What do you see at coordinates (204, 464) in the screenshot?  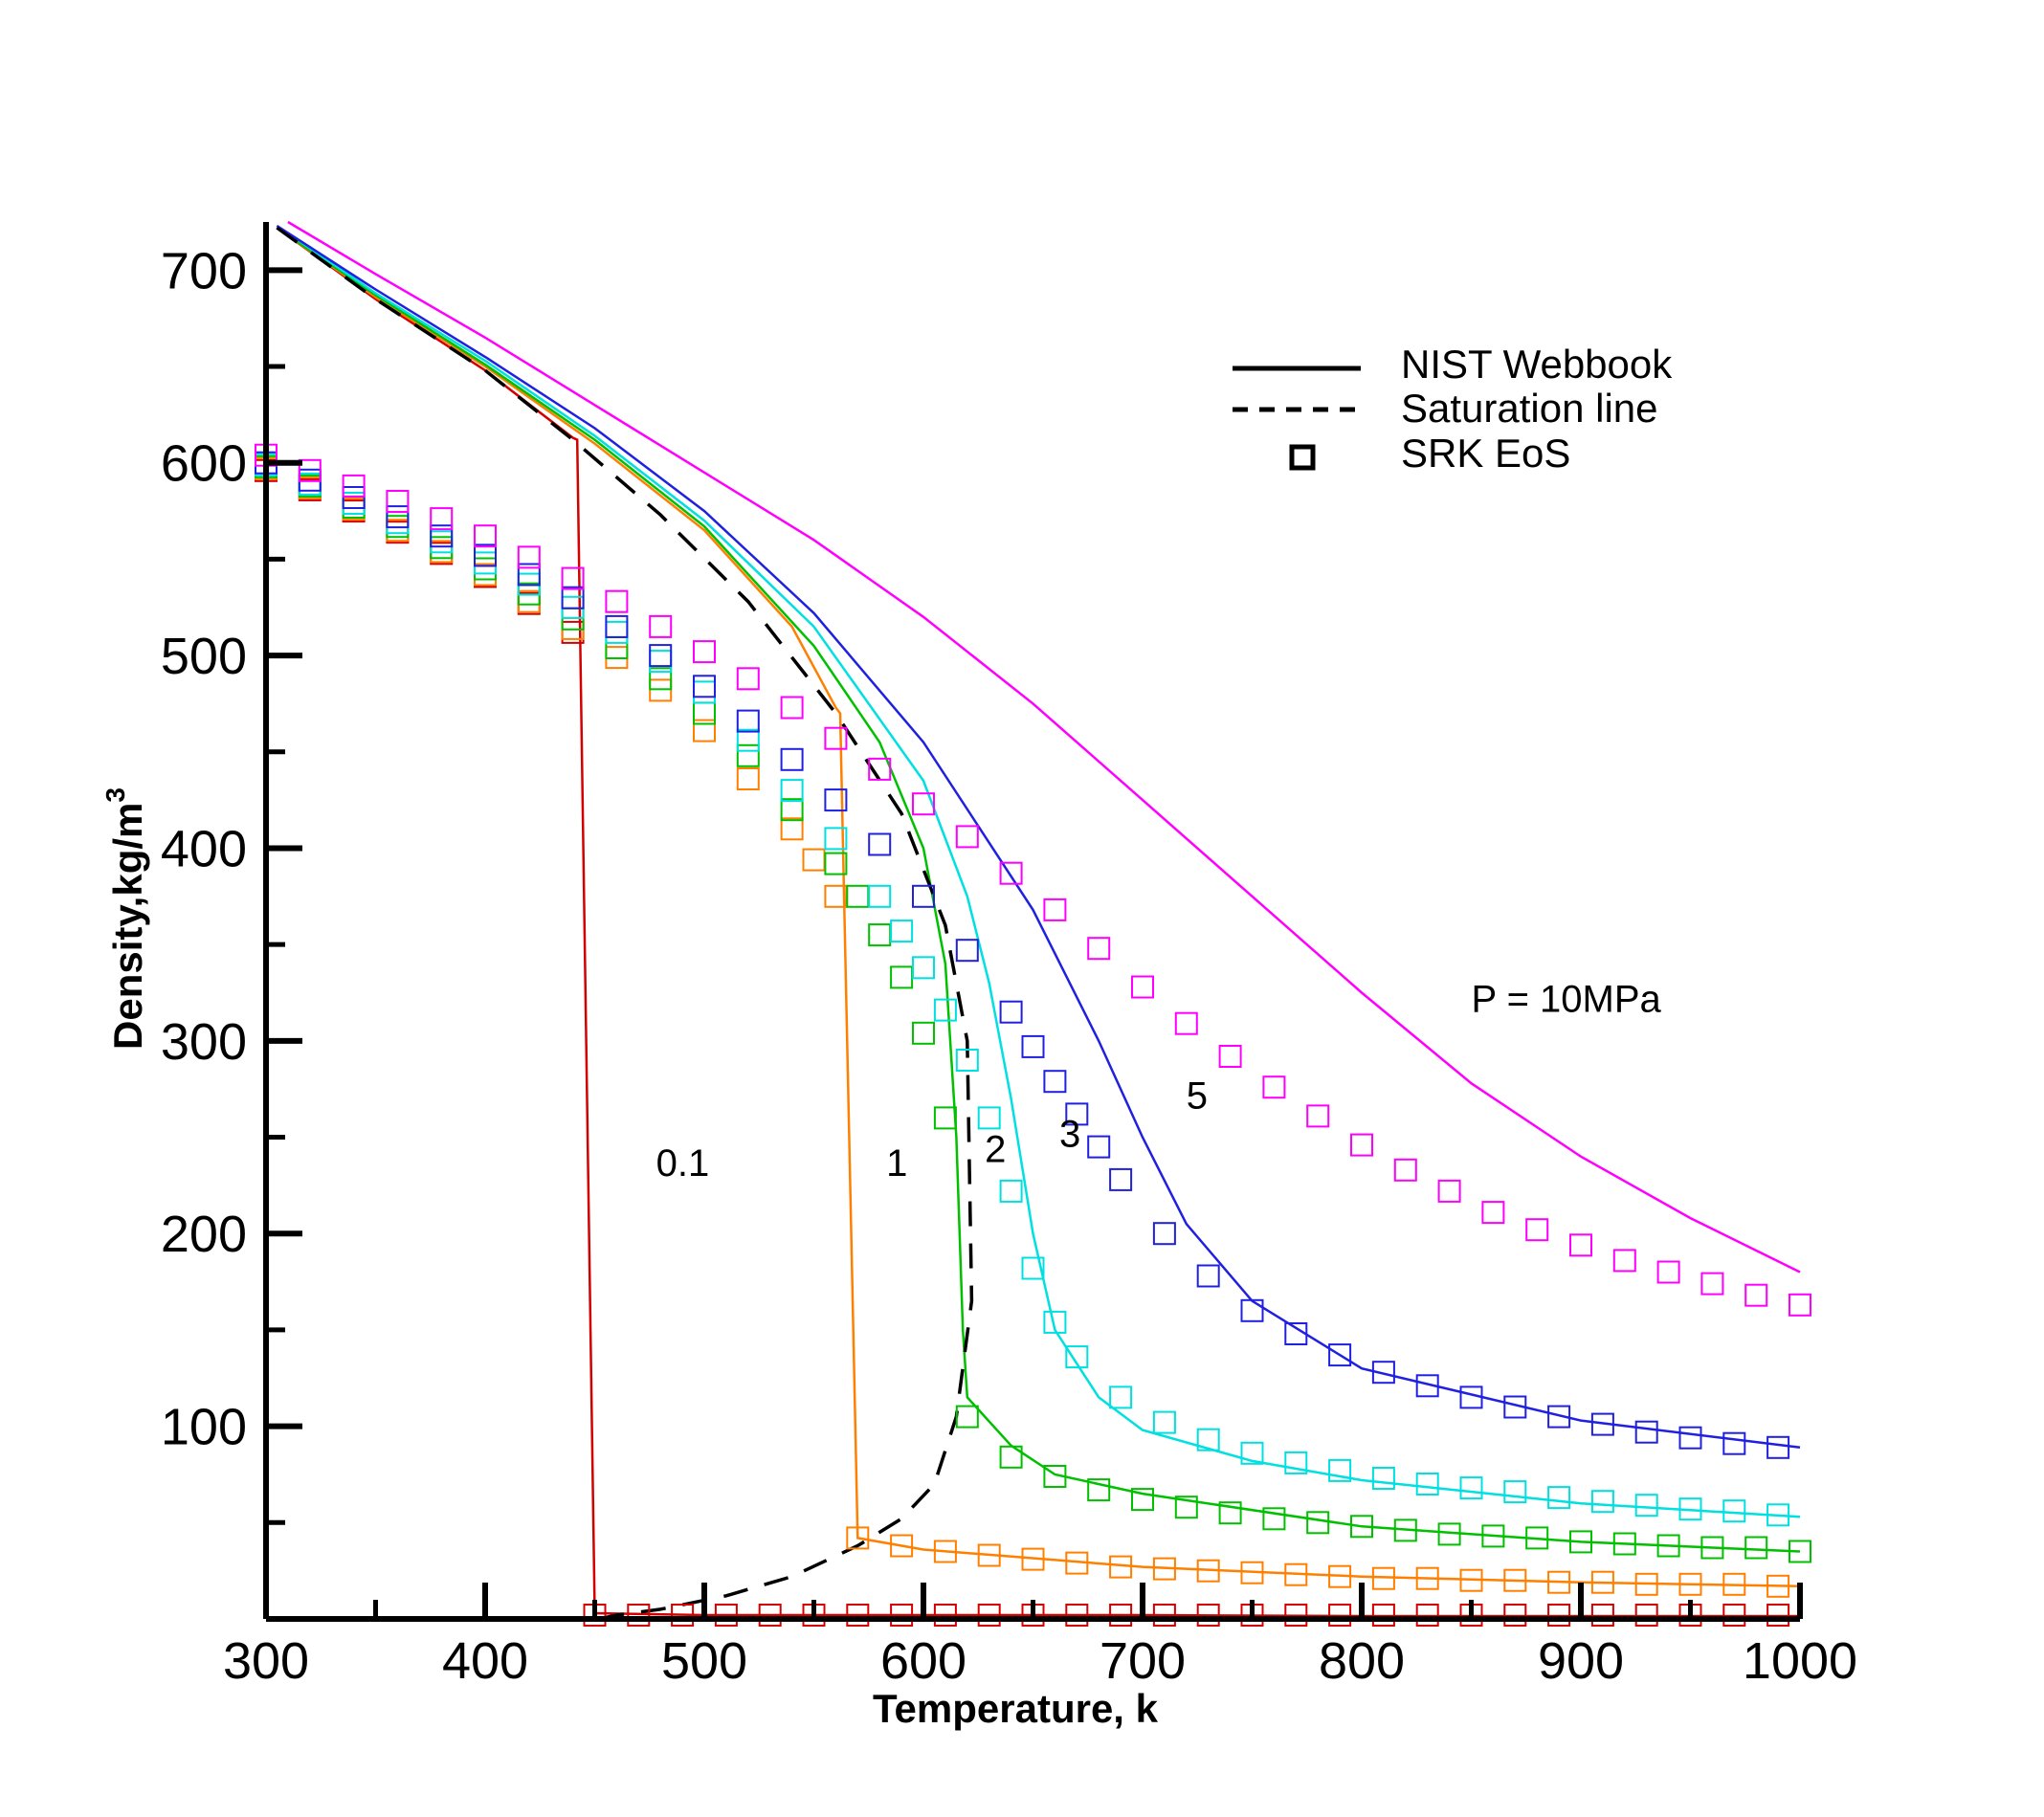 I see `y-tick-label: 600` at bounding box center [204, 464].